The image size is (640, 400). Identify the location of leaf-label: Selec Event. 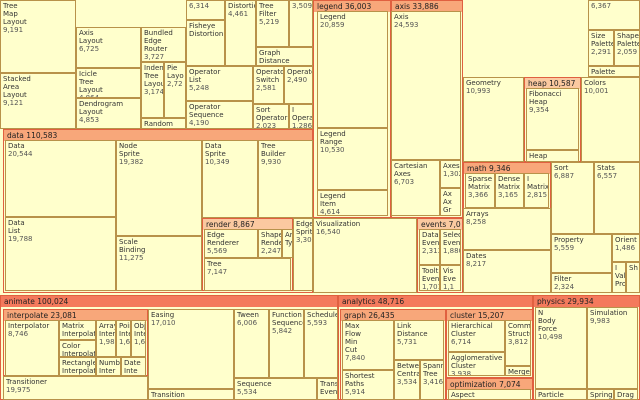
(452, 239).